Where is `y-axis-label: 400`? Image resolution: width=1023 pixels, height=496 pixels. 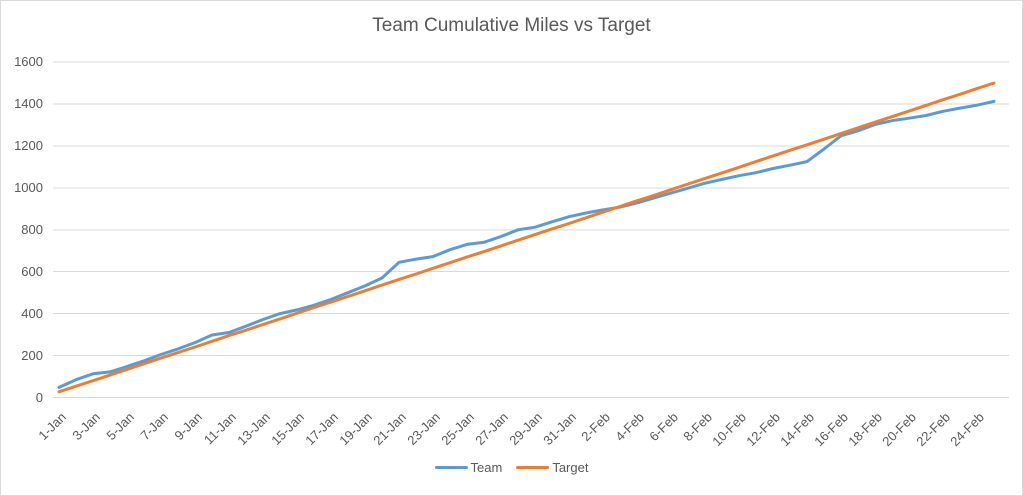 y-axis-label: 400 is located at coordinates (32, 313).